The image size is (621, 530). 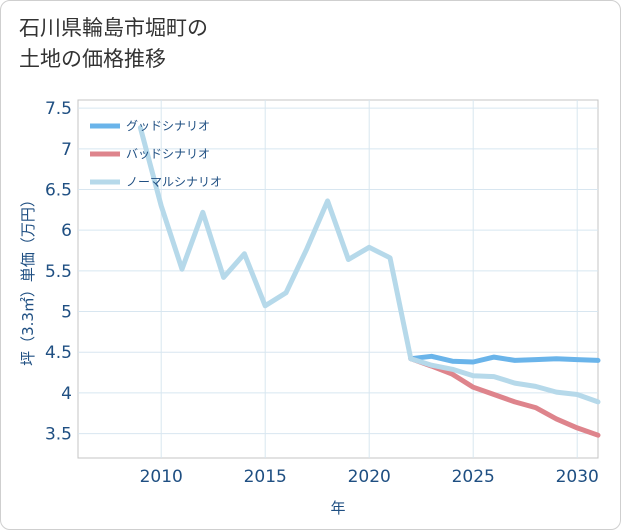 What do you see at coordinates (58, 272) in the screenshot?
I see `y-tick-label: 5.5` at bounding box center [58, 272].